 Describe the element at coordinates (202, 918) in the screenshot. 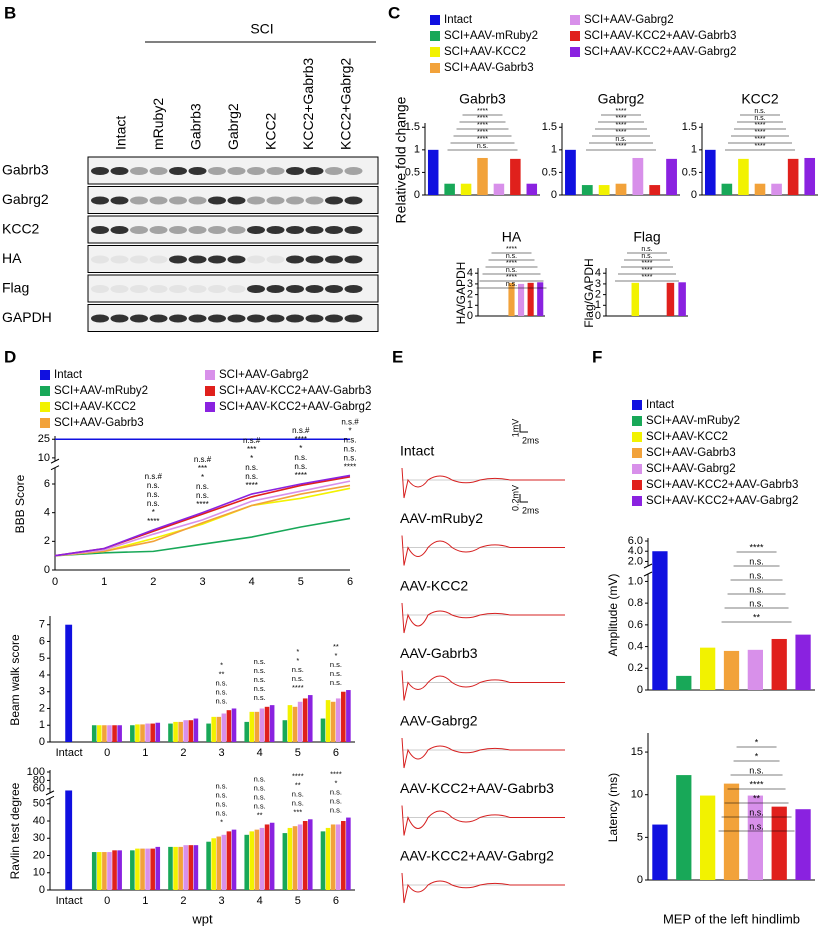

I see `x-axis-label: wpt` at that location.